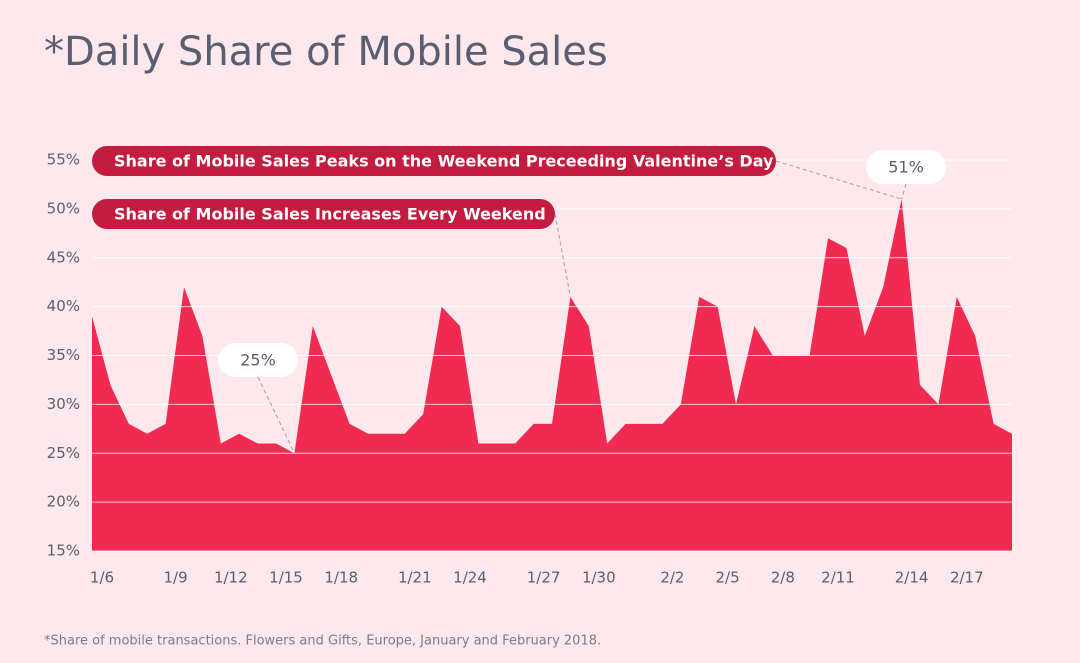  Describe the element at coordinates (912, 578) in the screenshot. I see `x-tick-label: 2/14` at that location.